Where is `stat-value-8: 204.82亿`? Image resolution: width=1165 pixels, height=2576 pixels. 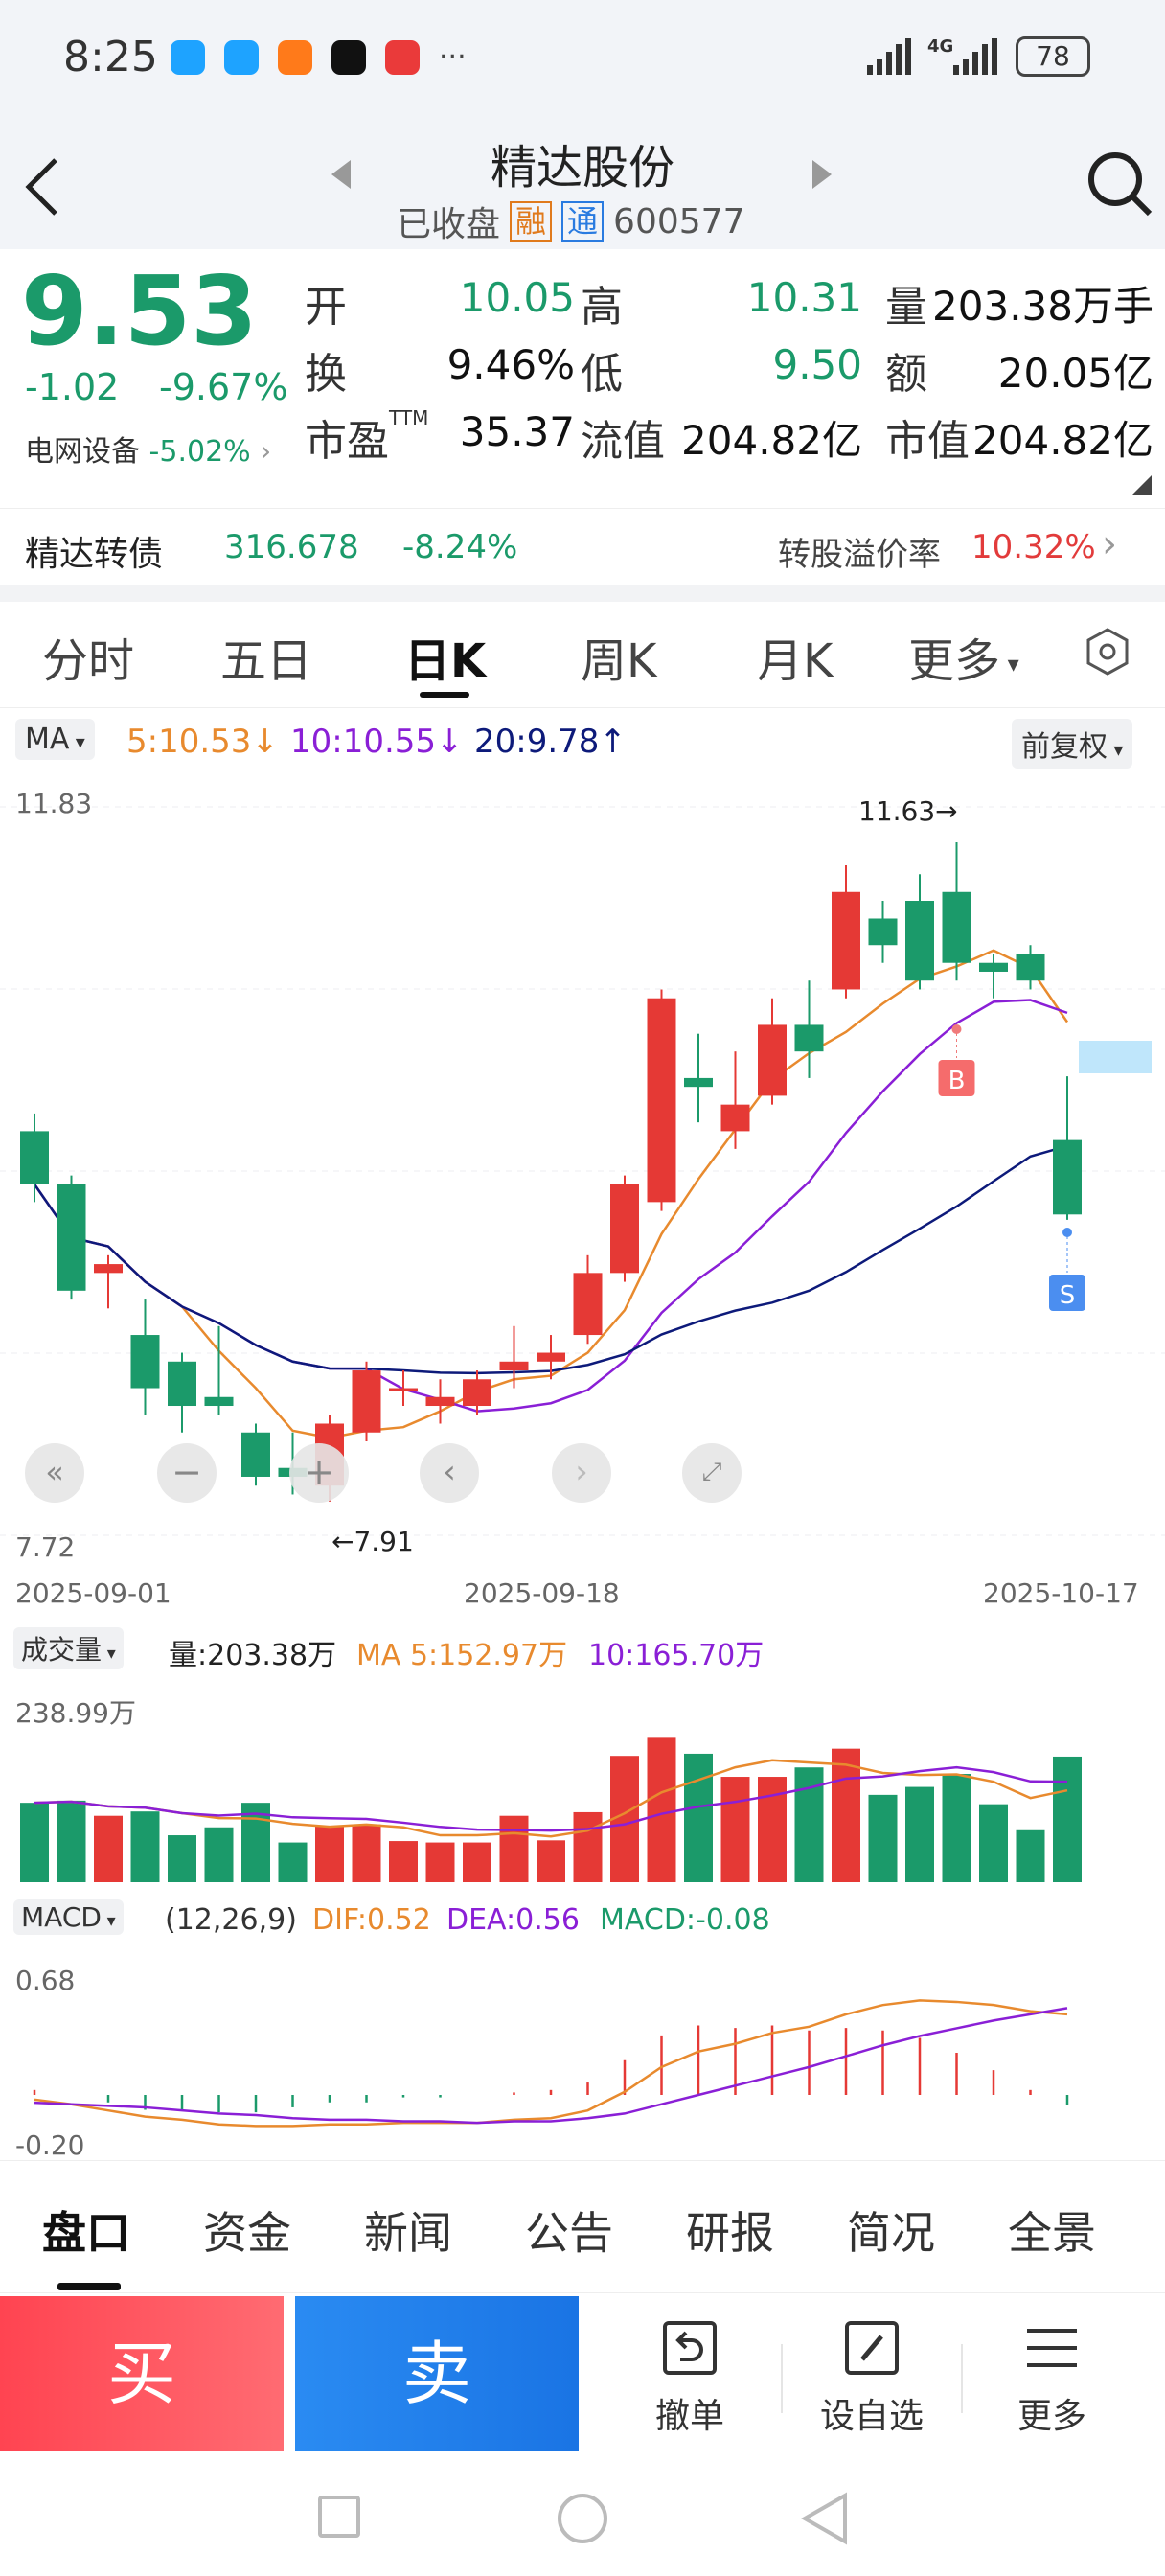
stat-value-8: 204.82亿 is located at coordinates (1063, 440).